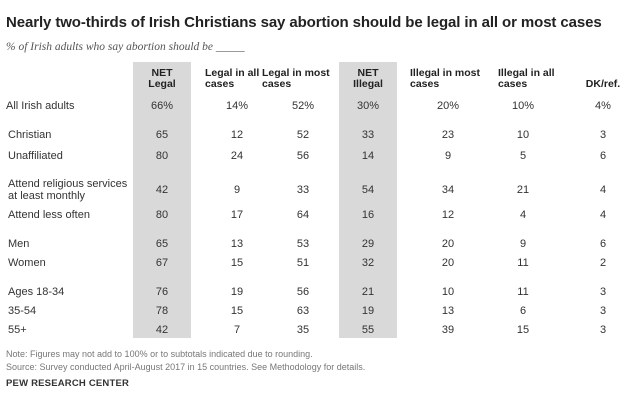 This screenshot has width=640, height=410. I want to click on table-cell: 63, so click(303, 311).